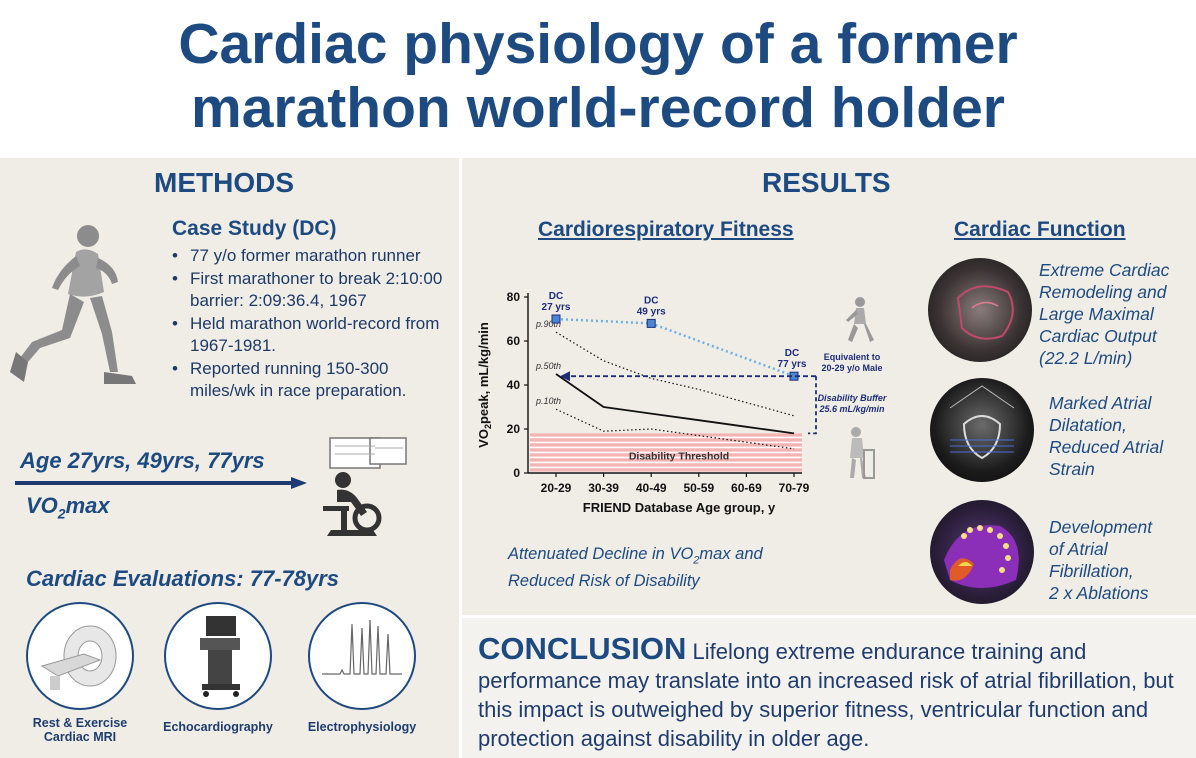 The width and height of the screenshot is (1196, 758). I want to click on echocardiography-machine-icon, so click(220, 656).